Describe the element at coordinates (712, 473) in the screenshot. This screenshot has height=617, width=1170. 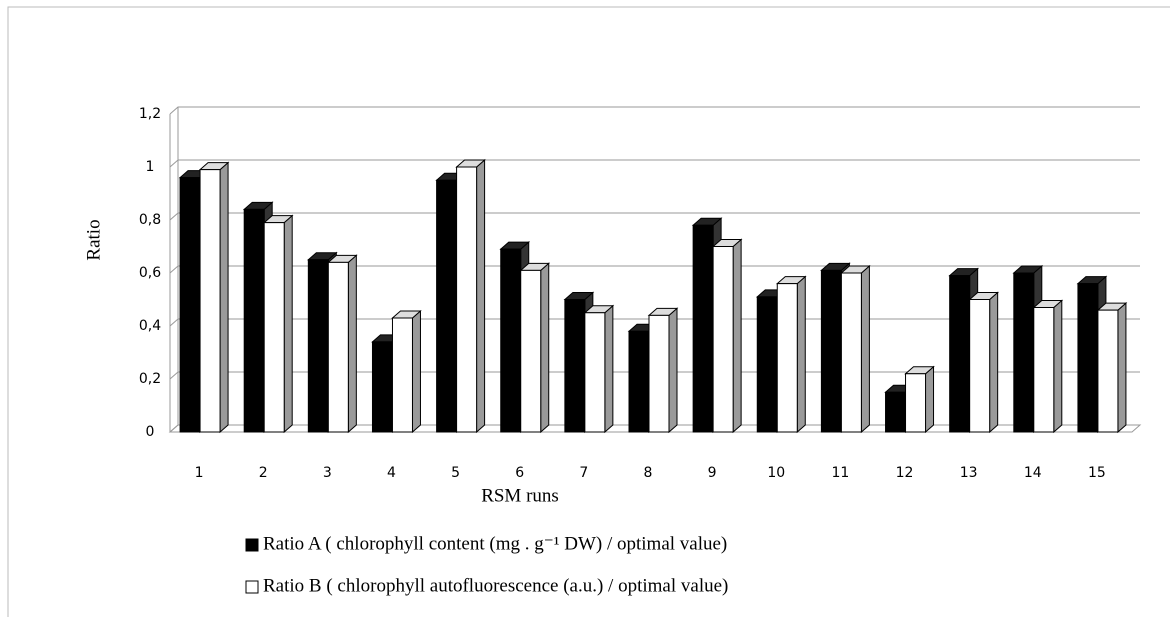
I see `x-tick-label: 9` at that location.